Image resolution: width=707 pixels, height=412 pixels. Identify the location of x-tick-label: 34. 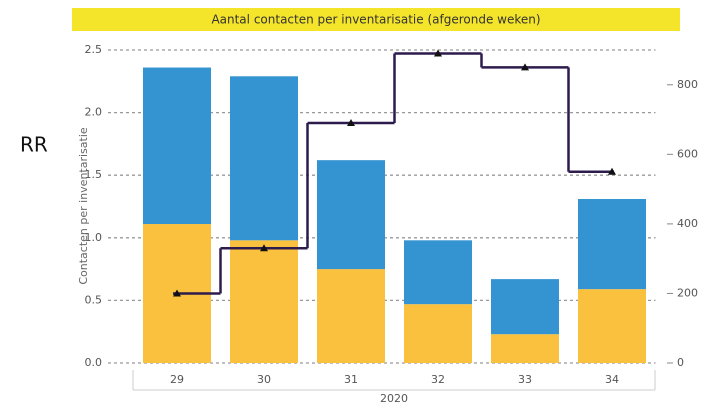
(612, 379).